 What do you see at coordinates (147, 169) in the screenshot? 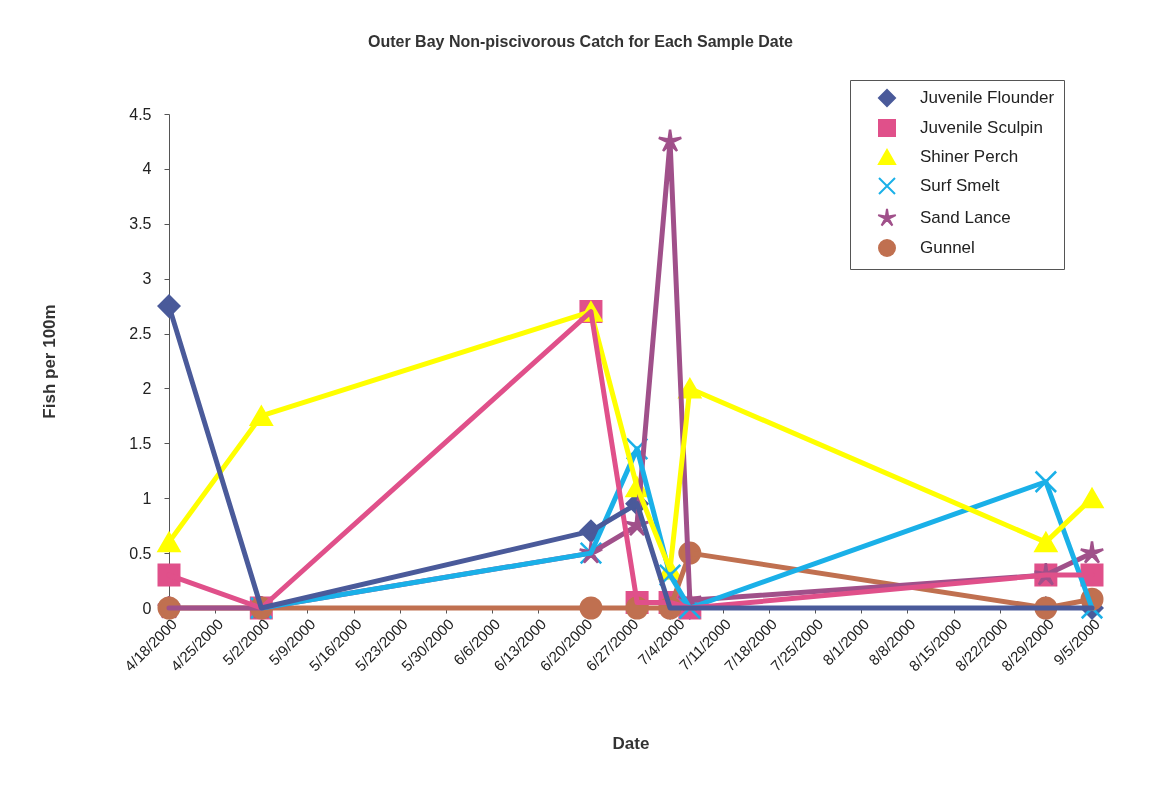
I see `y-tick-label: 4` at bounding box center [147, 169].